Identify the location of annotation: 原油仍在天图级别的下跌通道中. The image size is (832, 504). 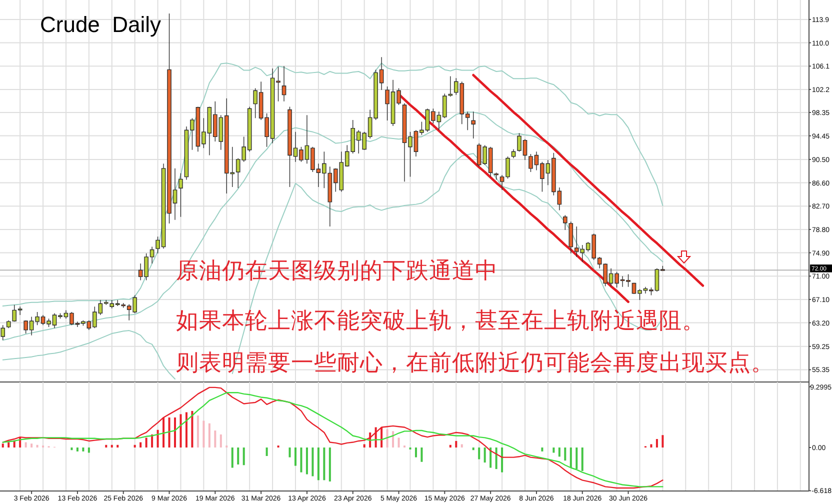
(337, 270).